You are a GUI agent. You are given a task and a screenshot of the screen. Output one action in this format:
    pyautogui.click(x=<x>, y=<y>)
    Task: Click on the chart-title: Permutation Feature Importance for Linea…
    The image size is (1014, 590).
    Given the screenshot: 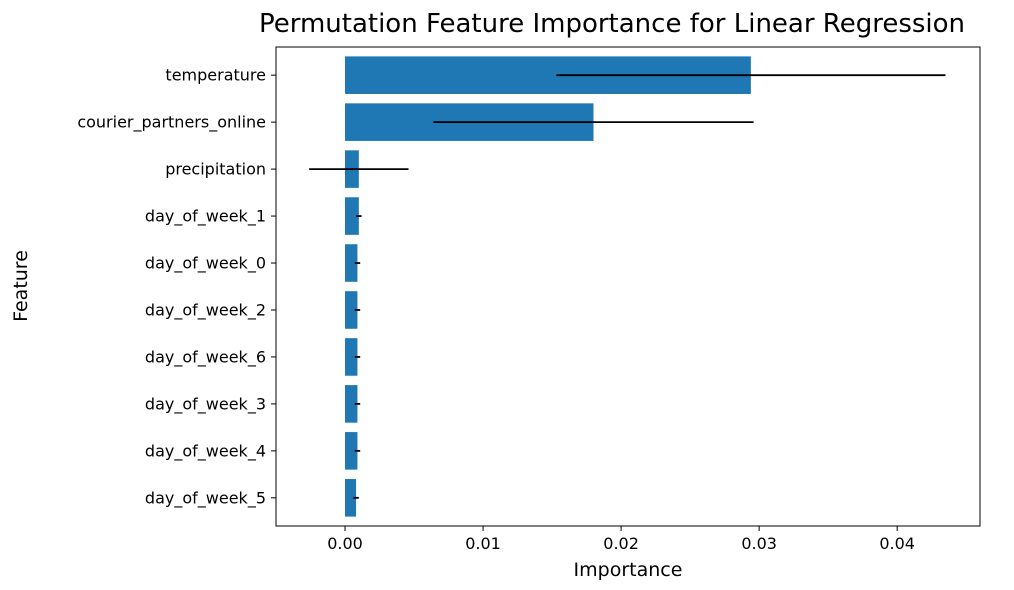 What is the action you would take?
    pyautogui.click(x=612, y=24)
    